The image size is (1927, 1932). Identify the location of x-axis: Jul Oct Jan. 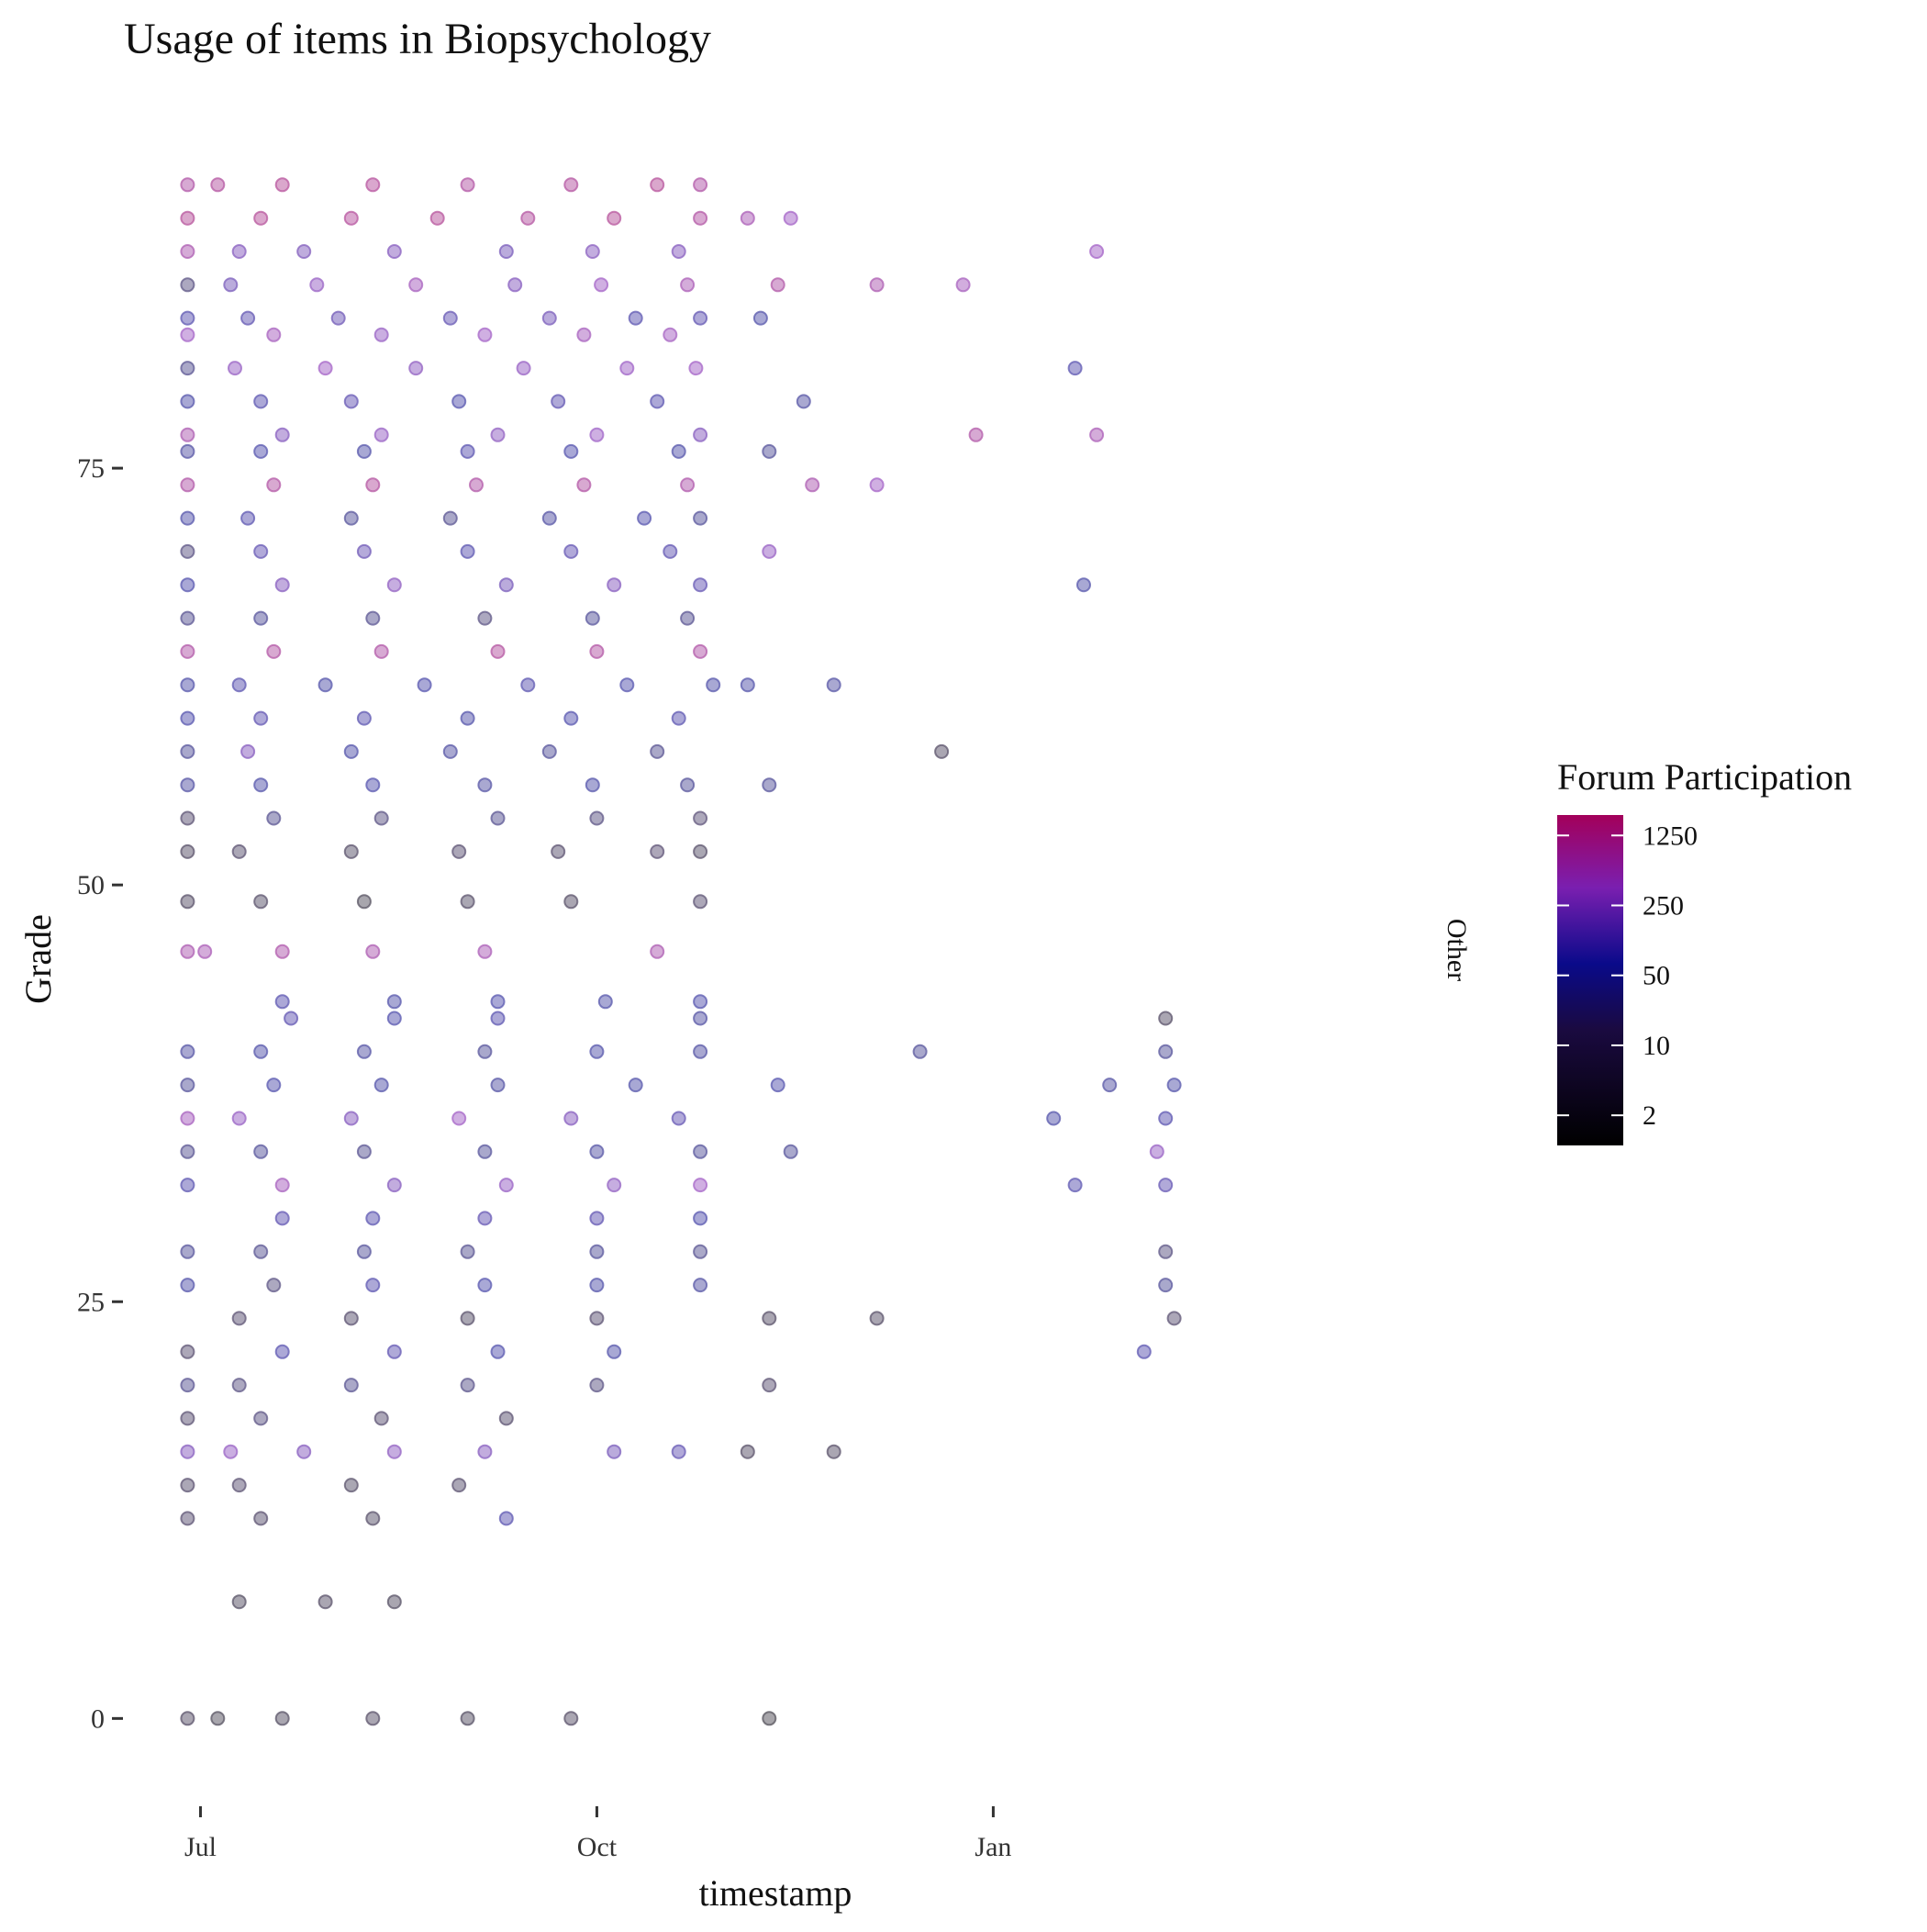
(597, 1834).